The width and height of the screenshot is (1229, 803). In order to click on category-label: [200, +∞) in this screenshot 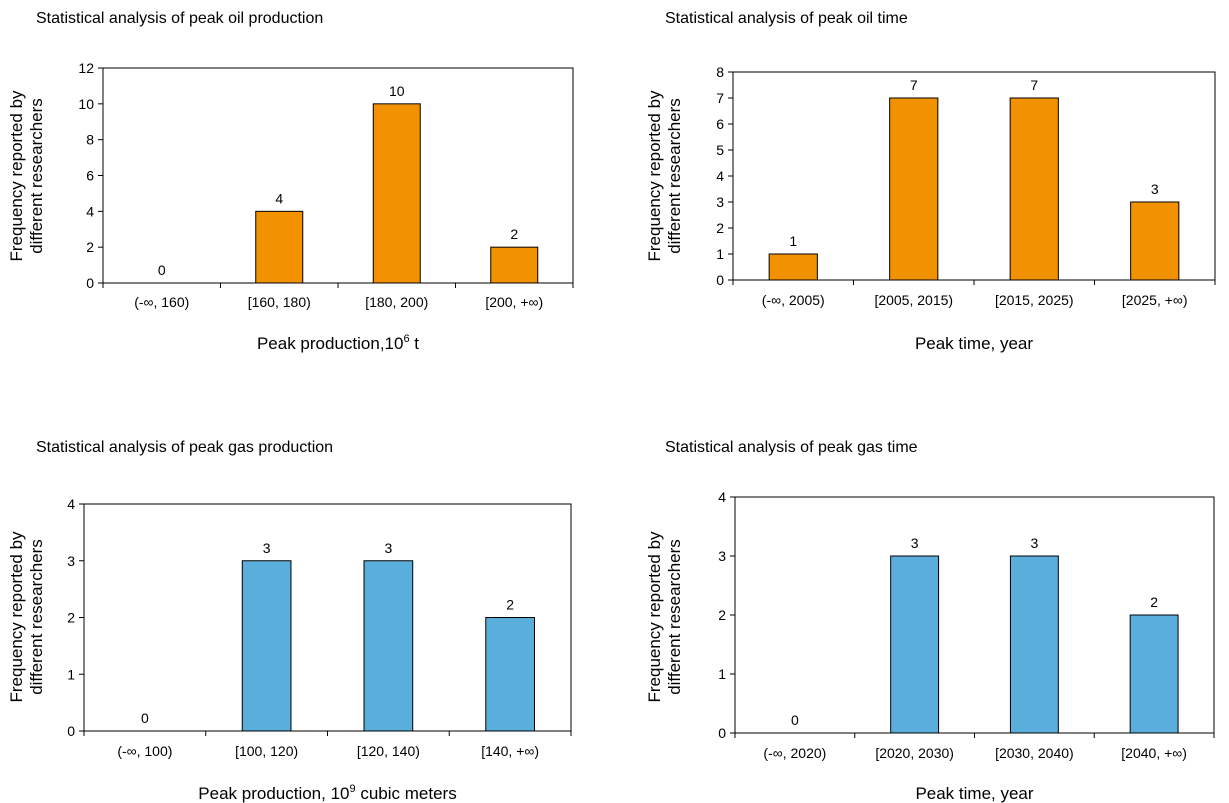, I will do `click(514, 302)`.